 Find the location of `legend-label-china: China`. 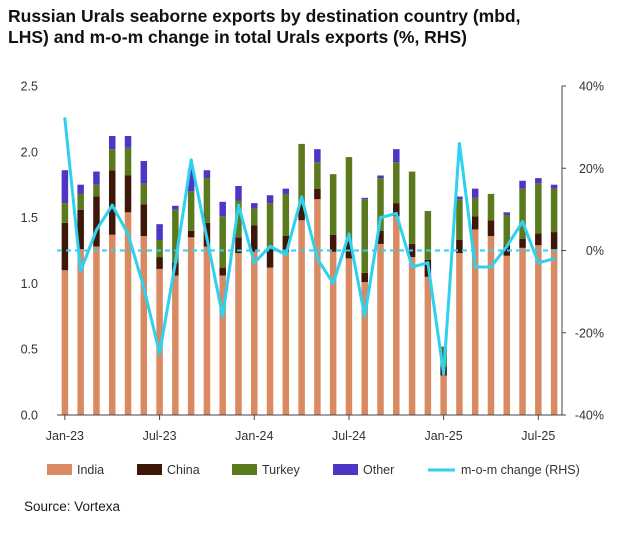

legend-label-china: China is located at coordinates (183, 470).